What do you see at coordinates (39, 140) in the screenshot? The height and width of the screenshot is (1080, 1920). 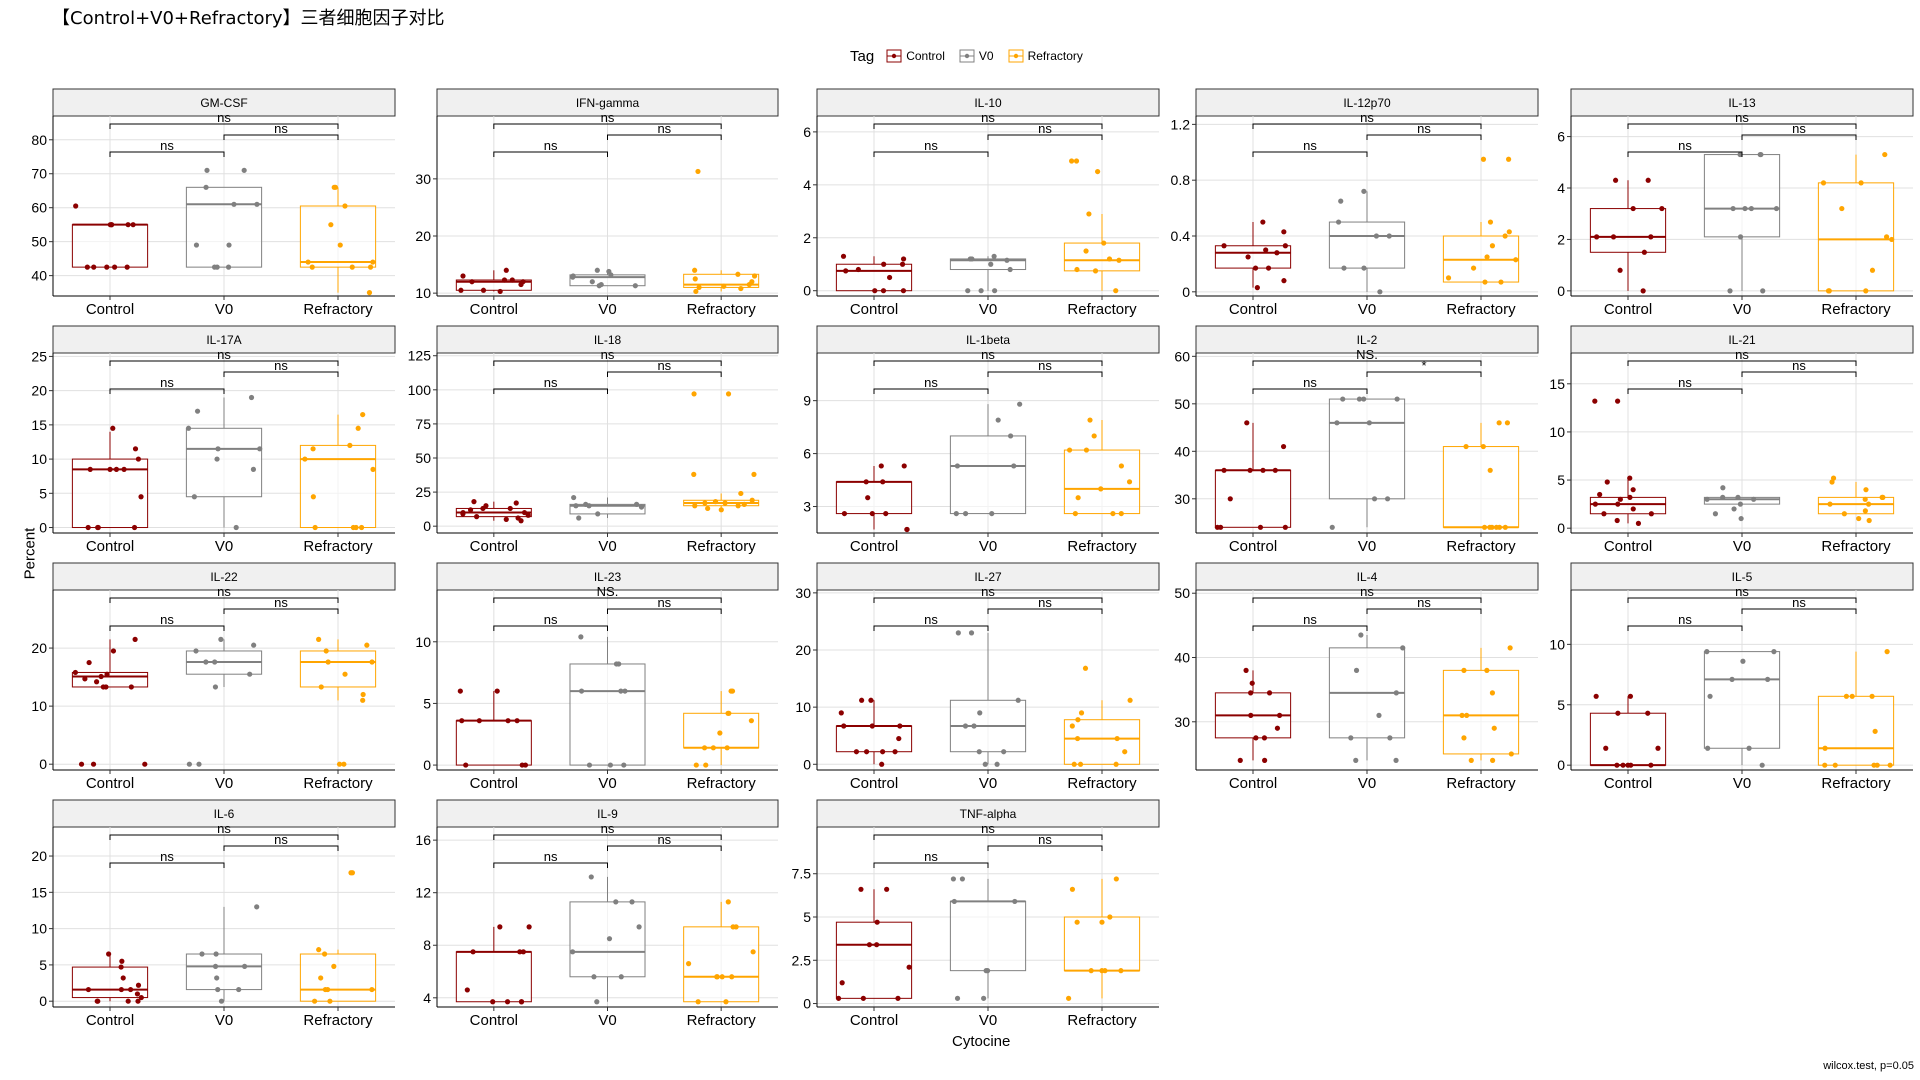 I see `y-tick-label: 80` at bounding box center [39, 140].